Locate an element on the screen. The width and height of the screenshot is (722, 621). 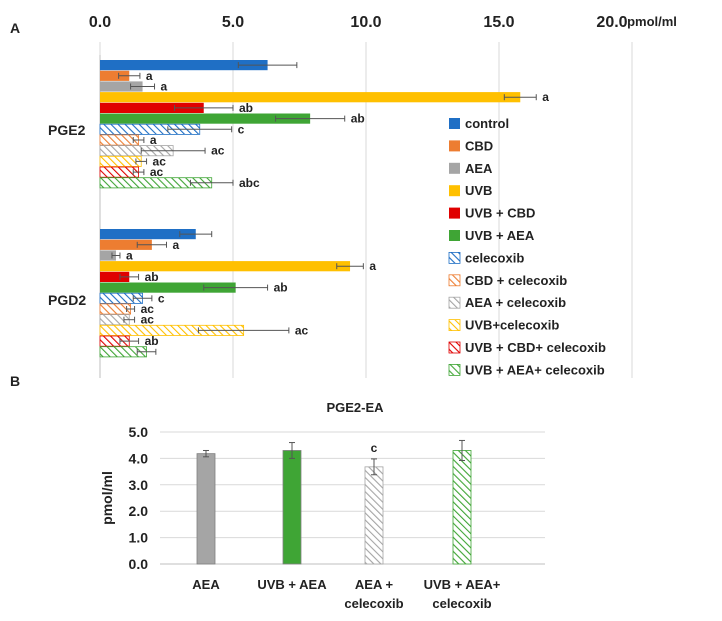
y-tick-label: 5.0 is located at coordinates (139, 432).